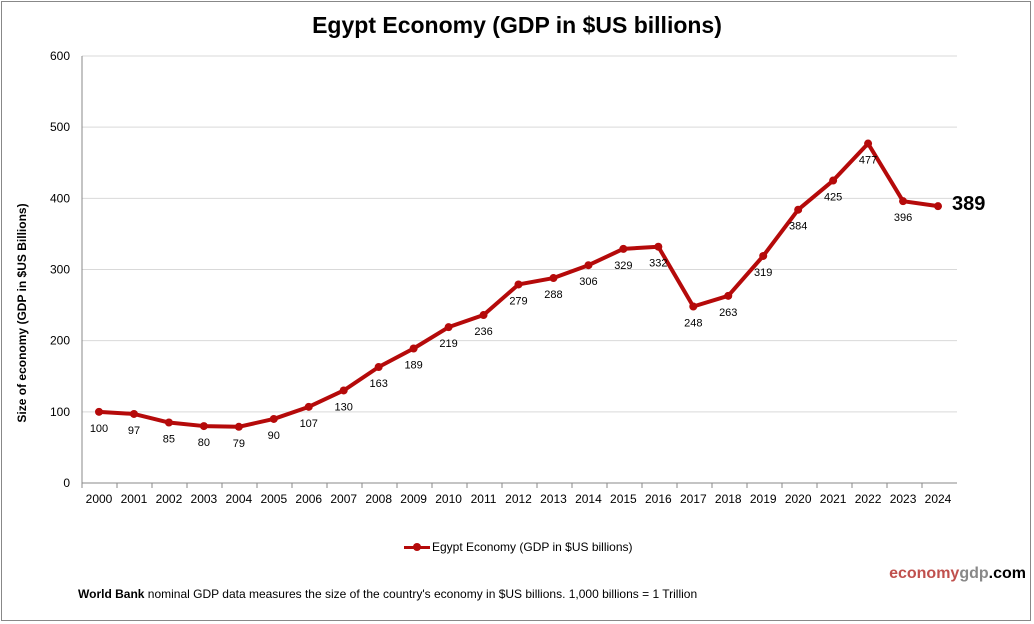 The height and width of the screenshot is (624, 1034). What do you see at coordinates (60, 270) in the screenshot?
I see `y-tick-label: 300` at bounding box center [60, 270].